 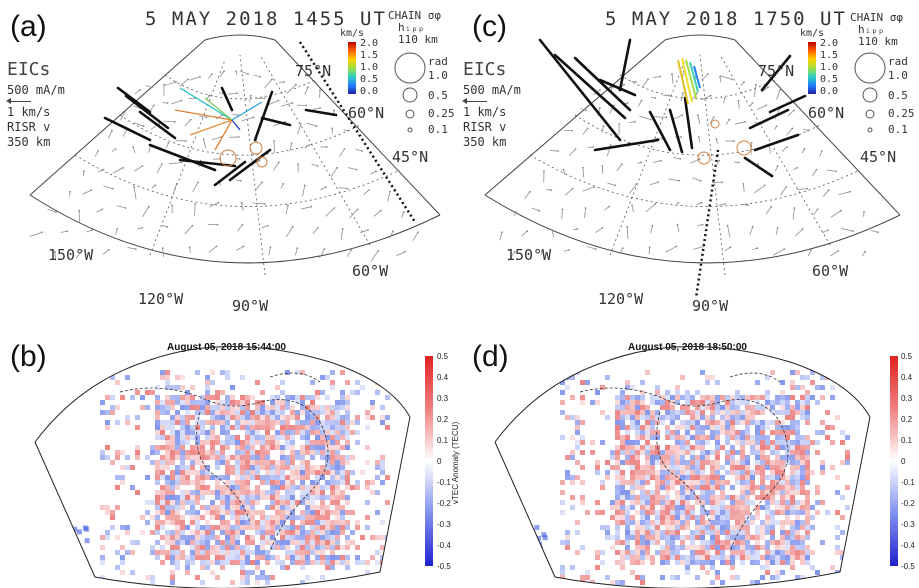 What do you see at coordinates (418, 39) in the screenshot?
I see `chain-alt-a: 110 km` at bounding box center [418, 39].